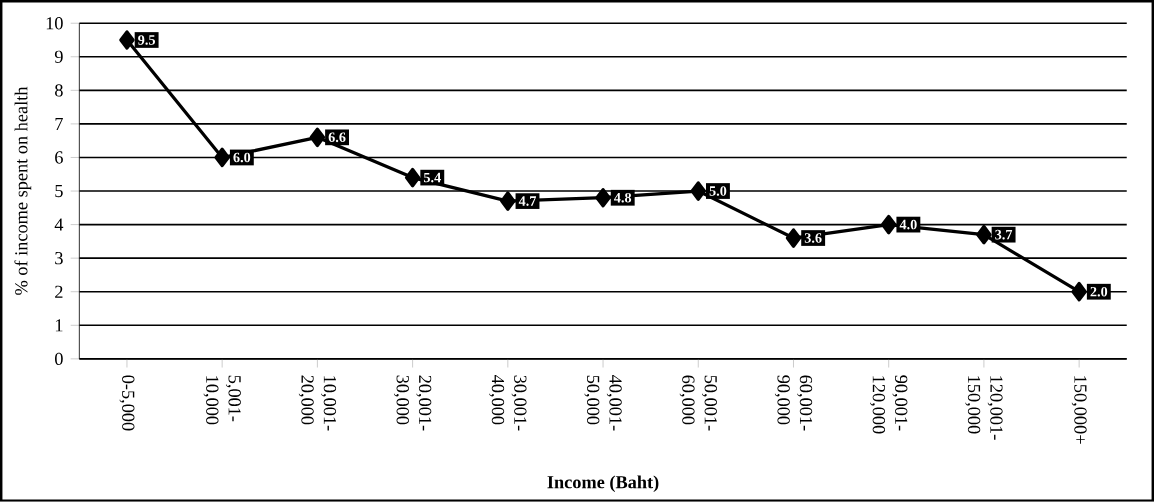  What do you see at coordinates (412, 403) in the screenshot?
I see `x-tick-label: 20,001-30,000` at bounding box center [412, 403].